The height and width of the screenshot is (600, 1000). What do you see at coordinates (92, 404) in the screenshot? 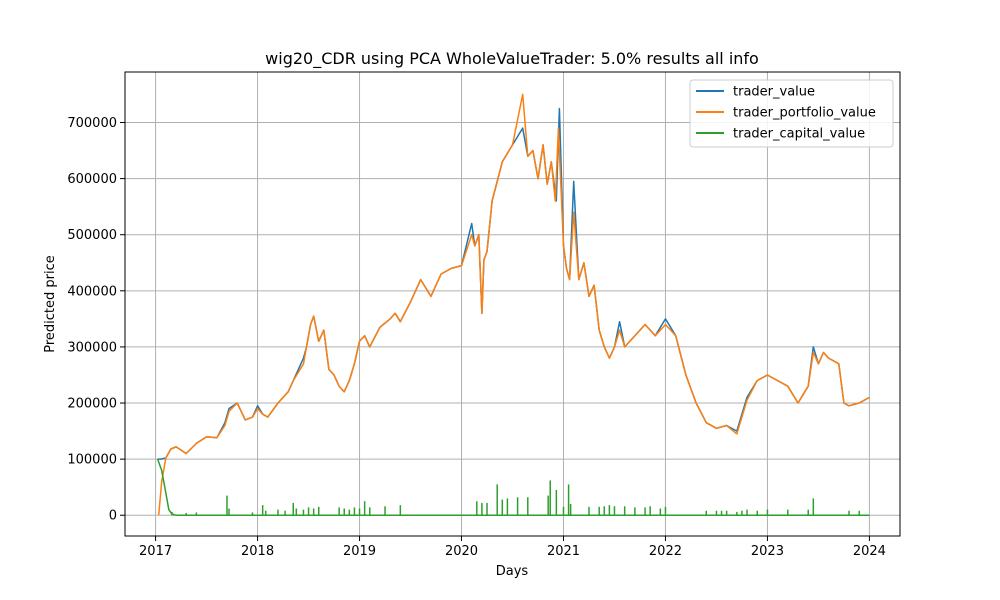
I see `y-tick-label: 200000` at bounding box center [92, 404].